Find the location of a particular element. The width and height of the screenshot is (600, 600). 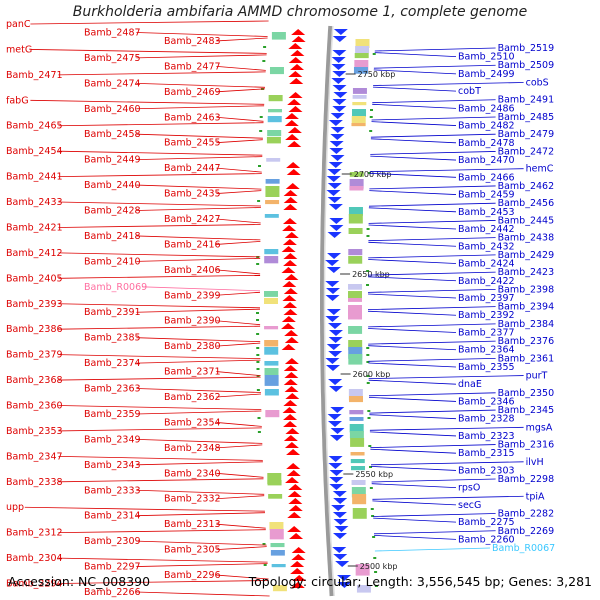

gene-label-left: Bamb_2385 is located at coordinates (112, 338).